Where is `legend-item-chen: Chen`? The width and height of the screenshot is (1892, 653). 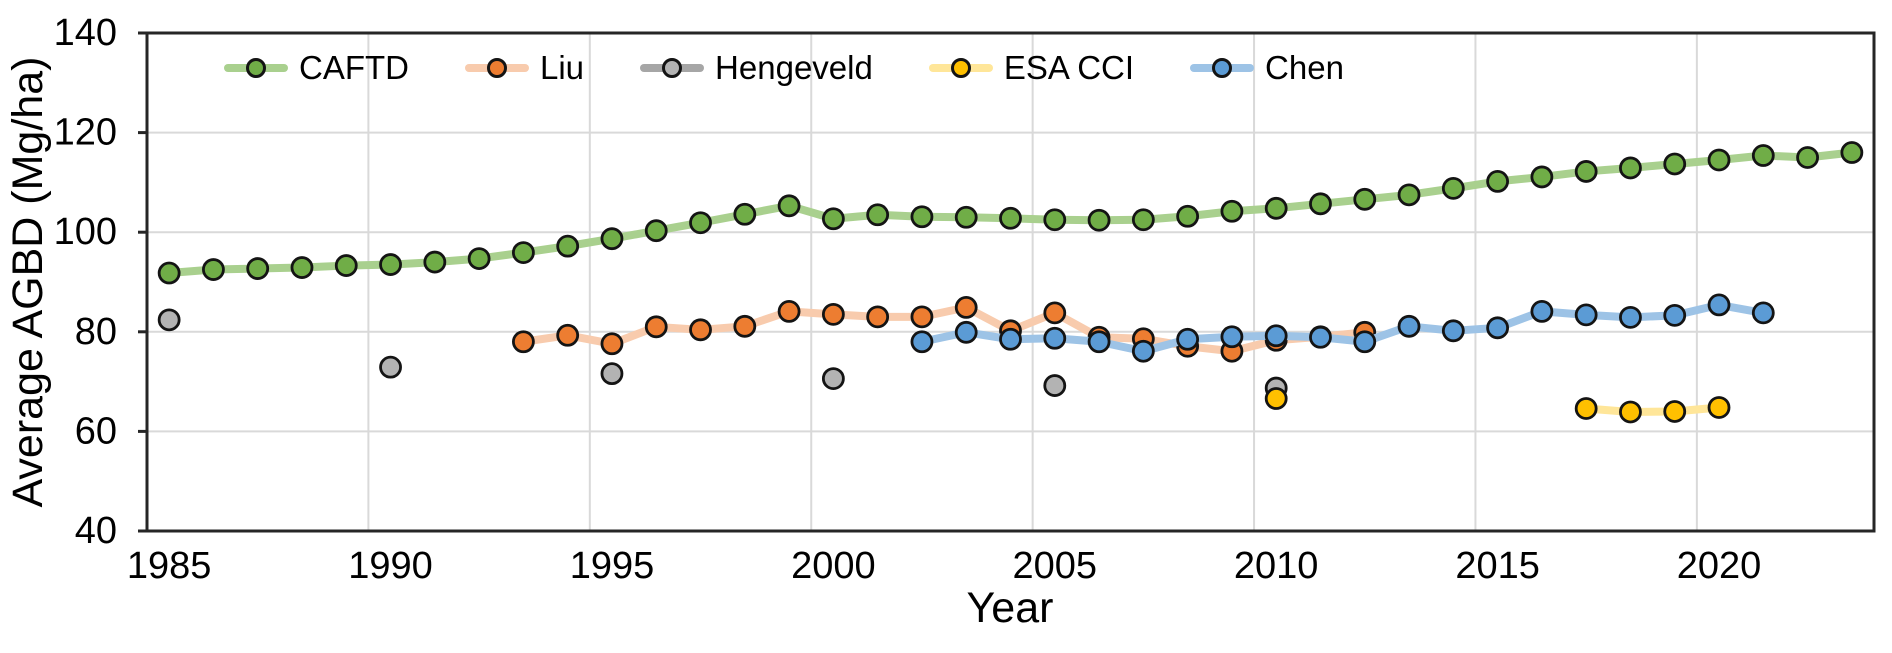
legend-item-chen: Chen is located at coordinates (1267, 68).